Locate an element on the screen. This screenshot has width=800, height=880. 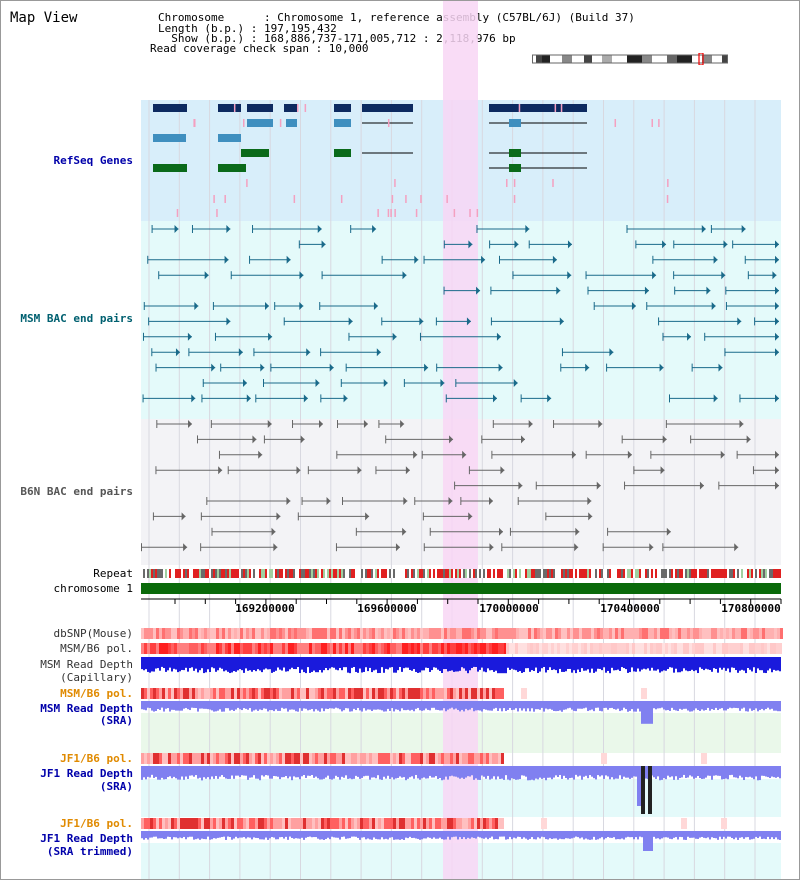
ideogram-band is located at coordinates (588, 59).